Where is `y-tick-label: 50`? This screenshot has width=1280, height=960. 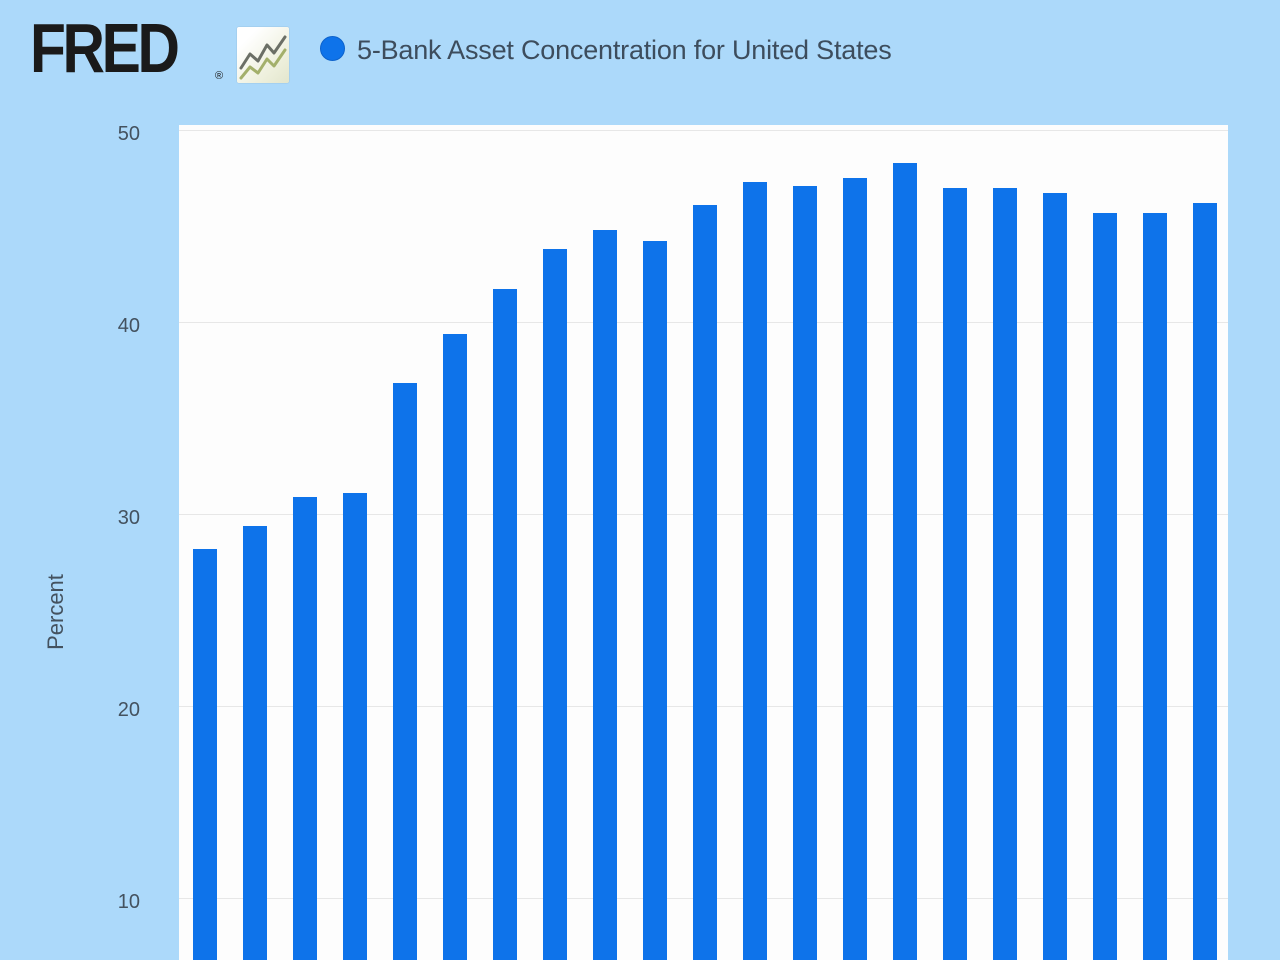
y-tick-label: 50 is located at coordinates (128, 134).